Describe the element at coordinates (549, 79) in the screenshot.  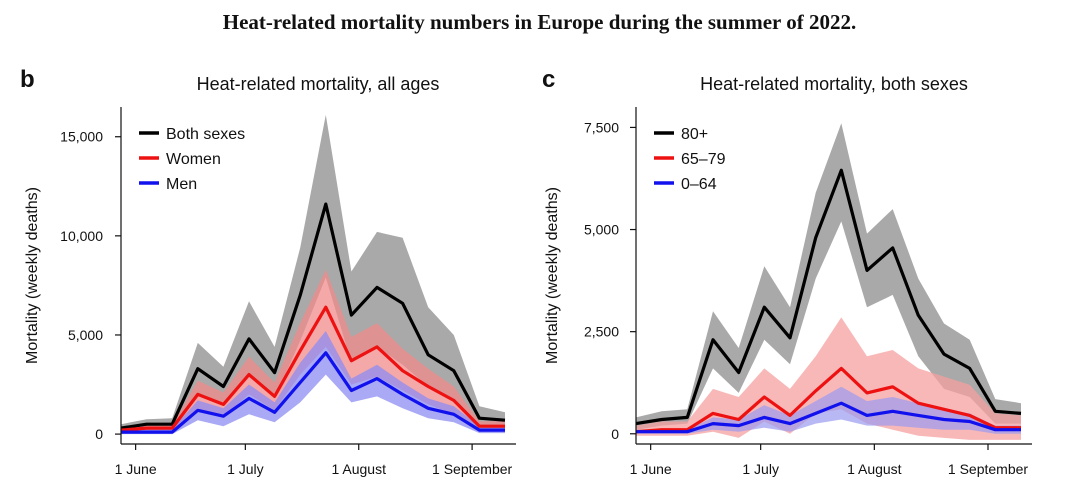
I see `panel-label-c: c` at that location.